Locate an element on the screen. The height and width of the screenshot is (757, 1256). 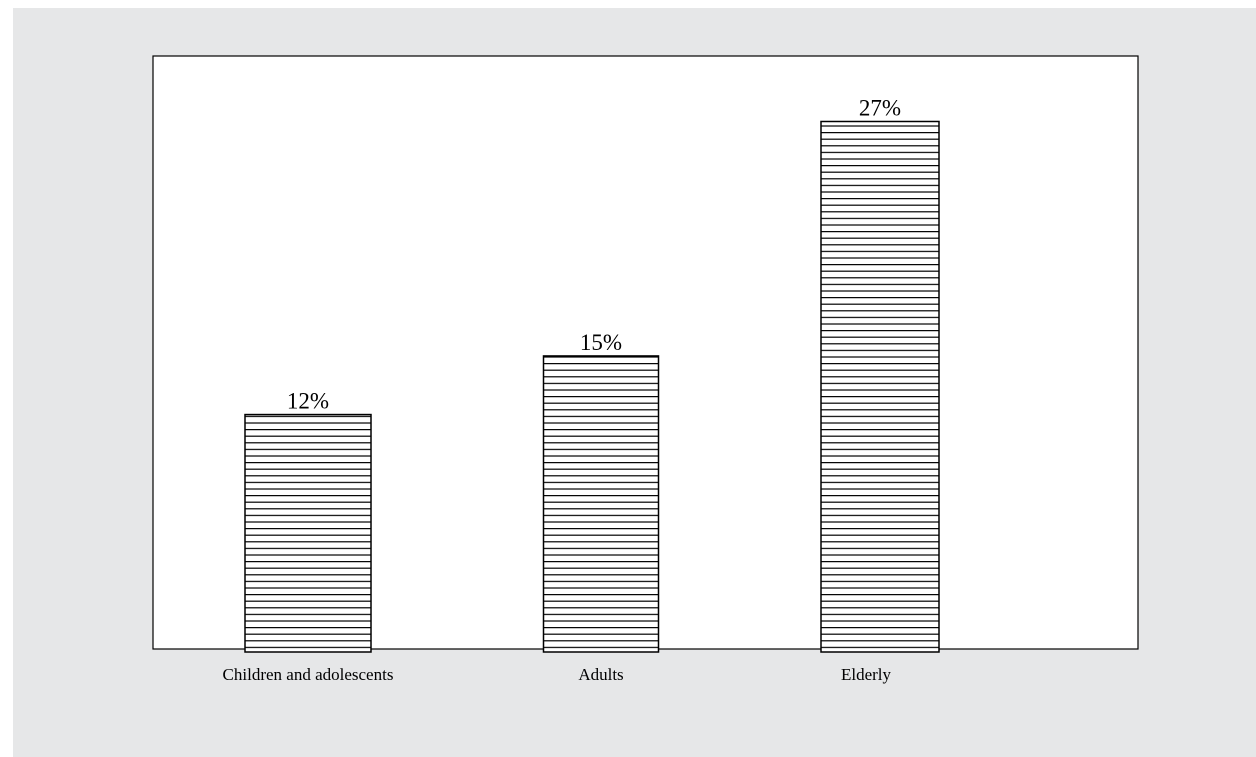
data-label-adults: 15% is located at coordinates (601, 342).